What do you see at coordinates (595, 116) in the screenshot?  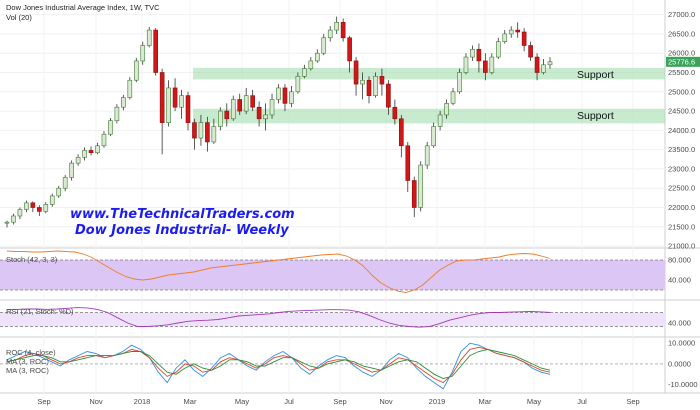 I see `support-label-lower: Support` at bounding box center [595, 116].